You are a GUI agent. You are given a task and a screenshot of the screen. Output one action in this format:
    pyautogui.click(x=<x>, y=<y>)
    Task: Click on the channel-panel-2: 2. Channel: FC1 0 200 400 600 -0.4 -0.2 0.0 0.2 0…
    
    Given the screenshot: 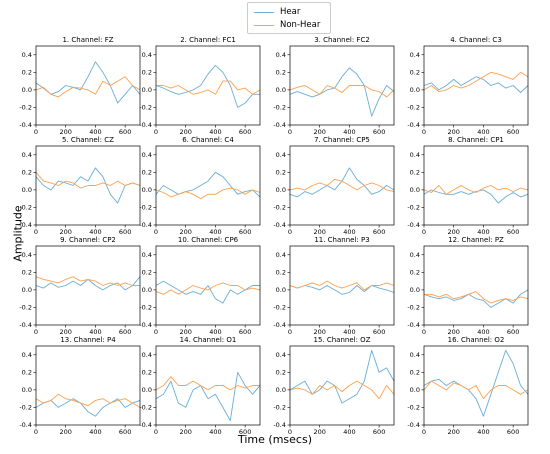 What is the action you would take?
    pyautogui.click(x=200, y=86)
    